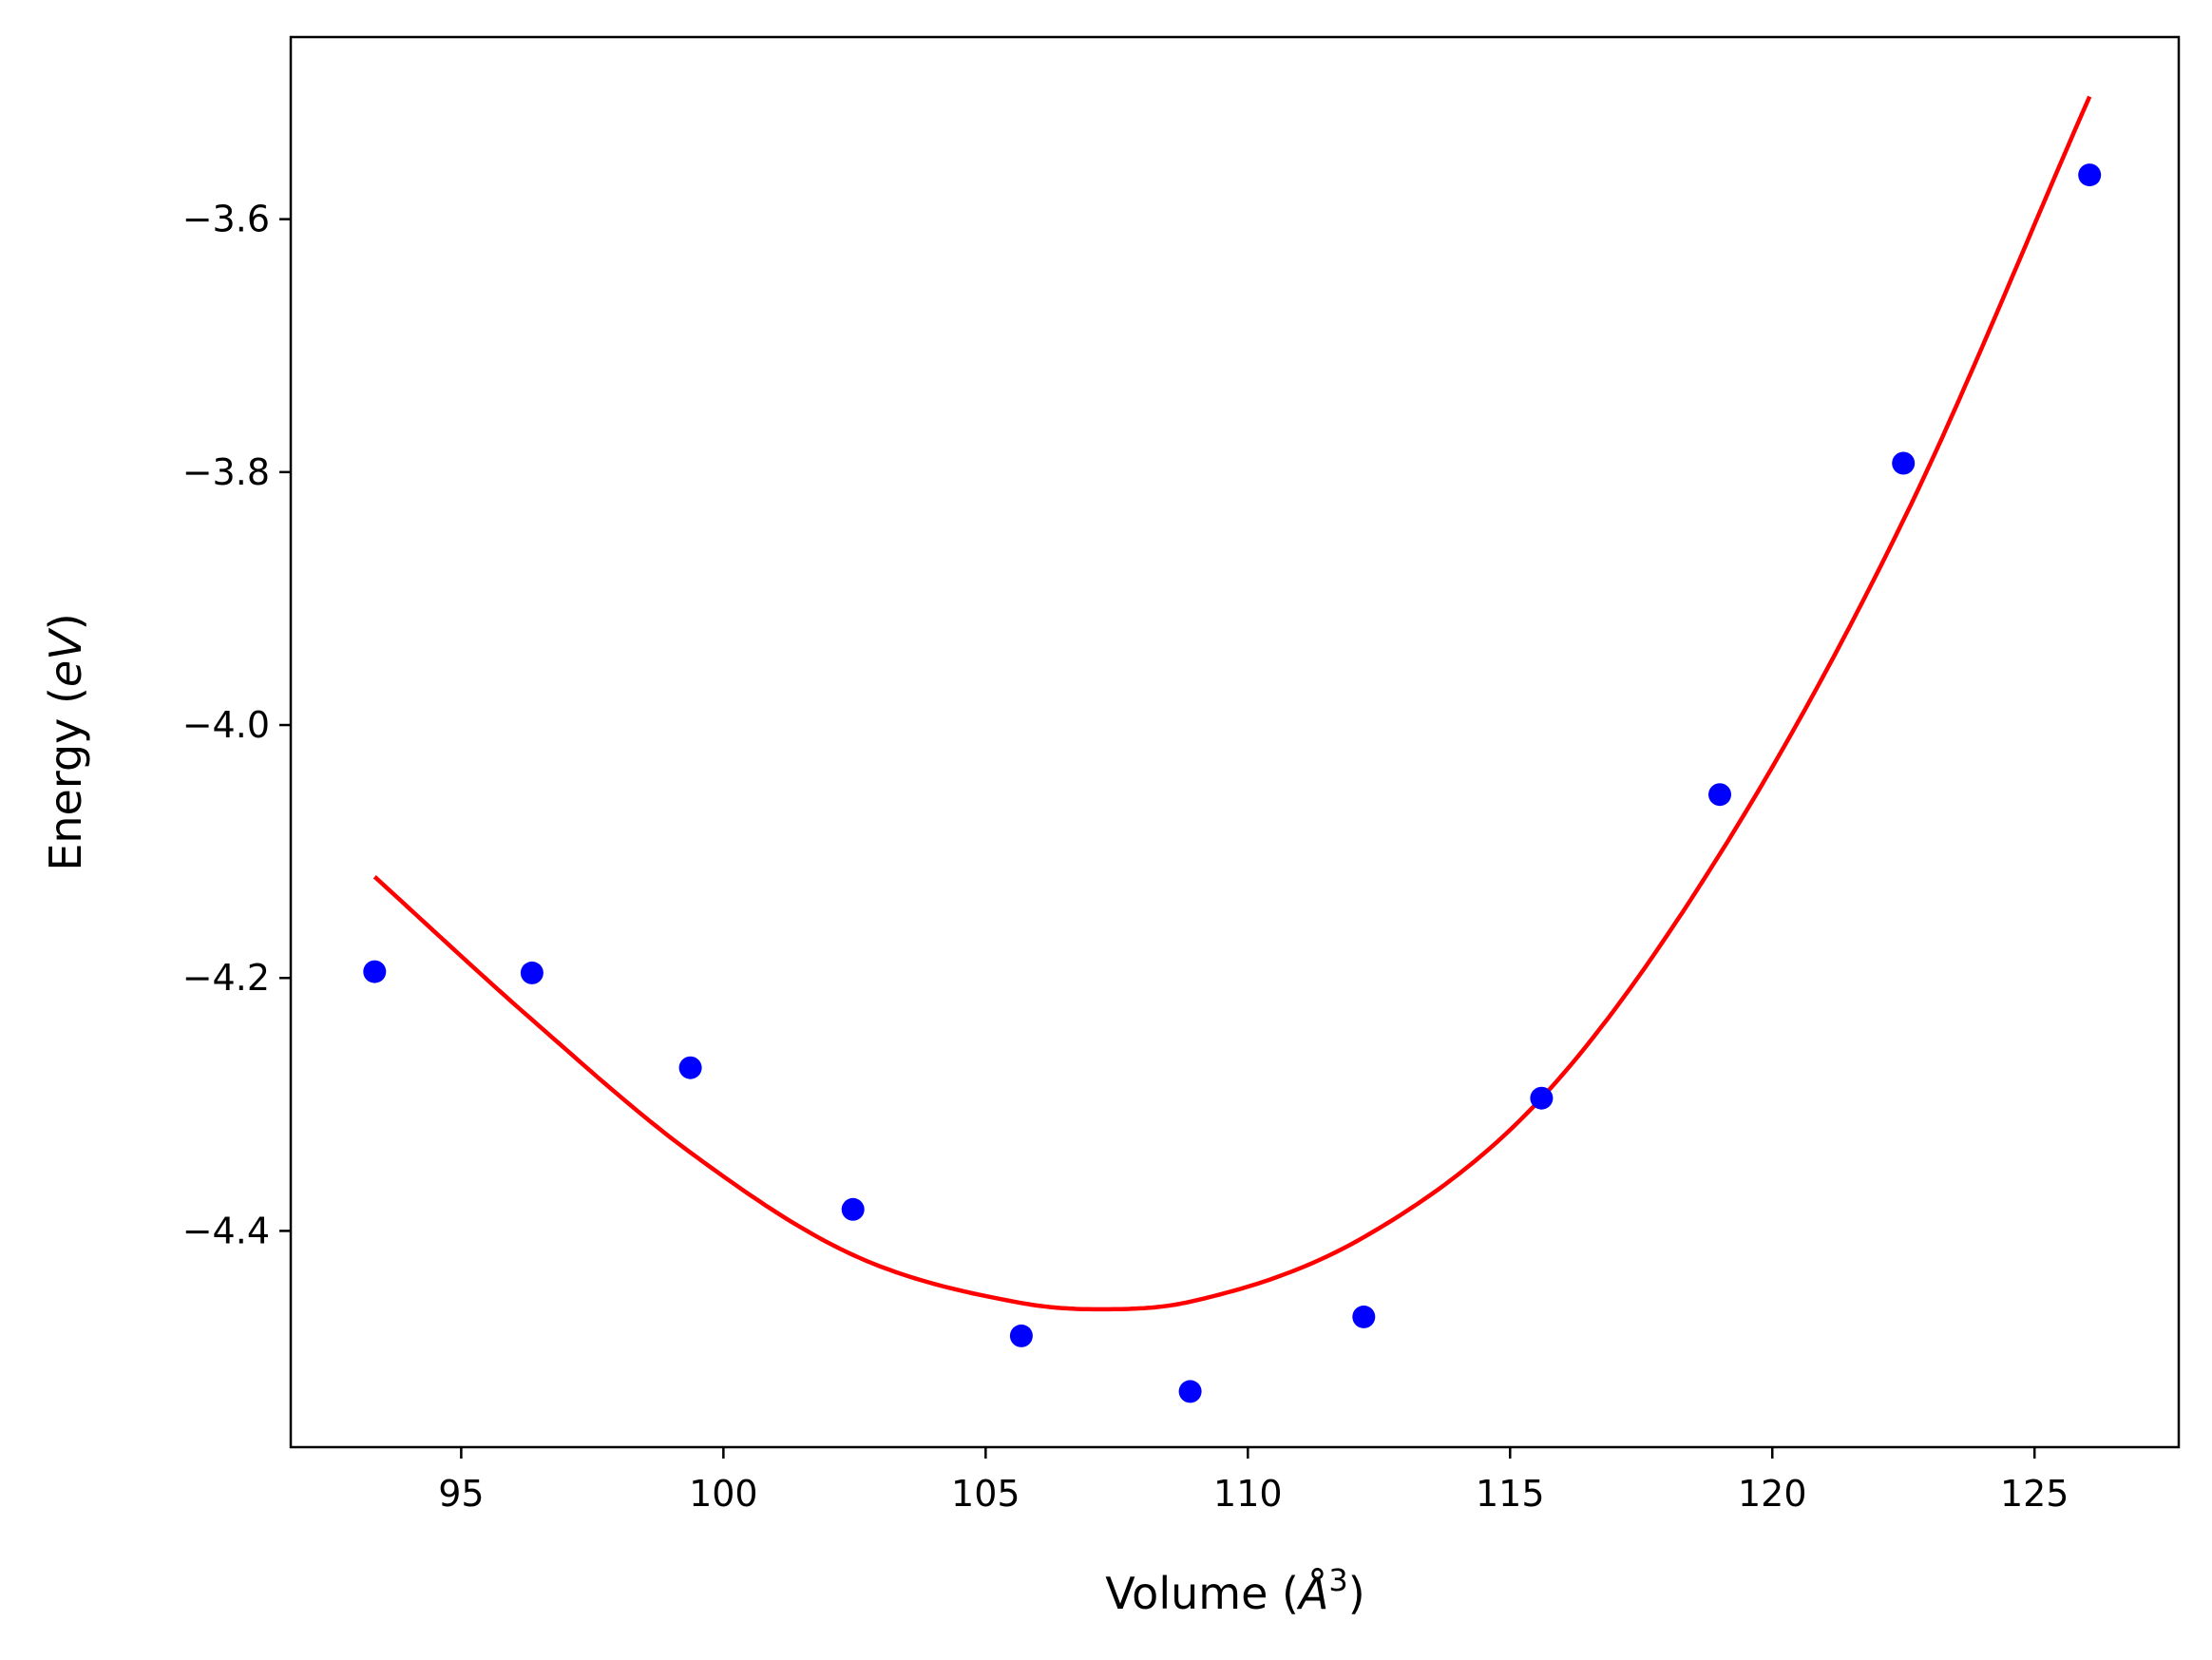 This screenshot has width=2212, height=1660. I want to click on x-axis-label: Volume (Å3), so click(1234, 1590).